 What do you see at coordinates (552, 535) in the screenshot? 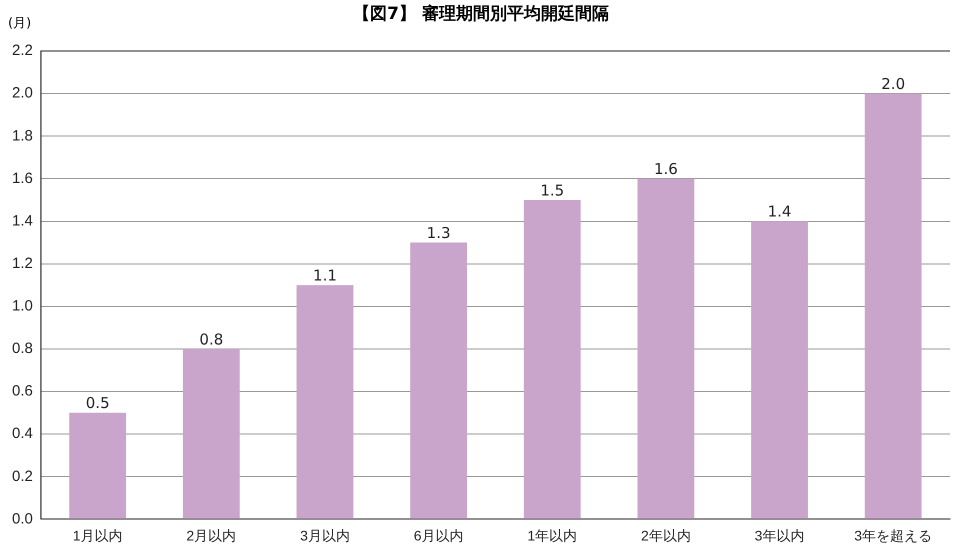
I see `x-tick-label: 1年以内` at bounding box center [552, 535].